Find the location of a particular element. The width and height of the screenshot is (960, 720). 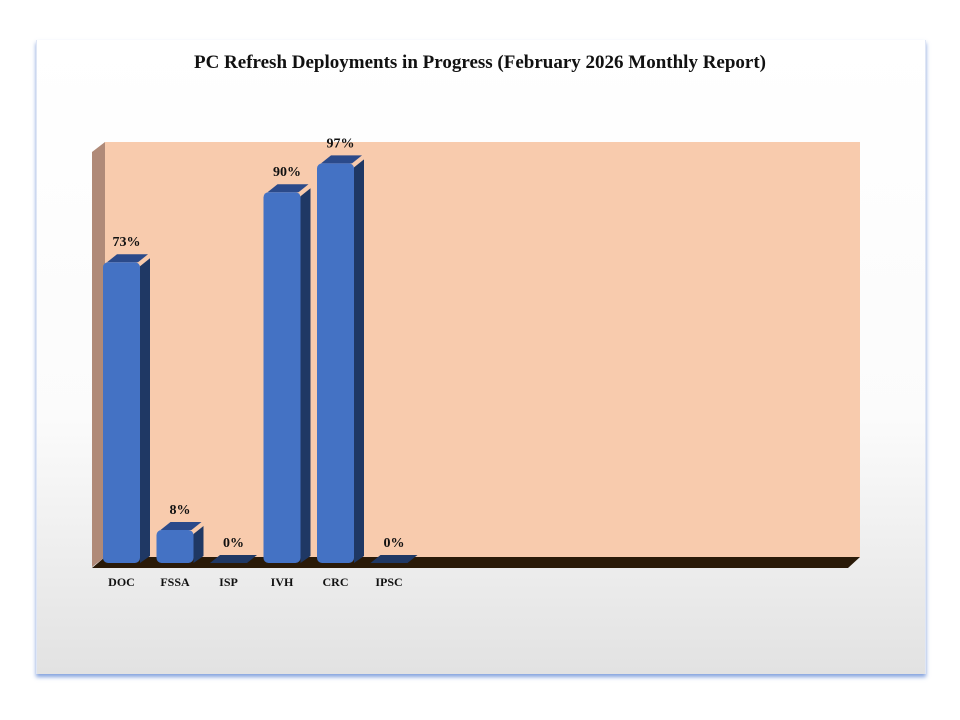

x-tick-label: DOC is located at coordinates (121, 582).